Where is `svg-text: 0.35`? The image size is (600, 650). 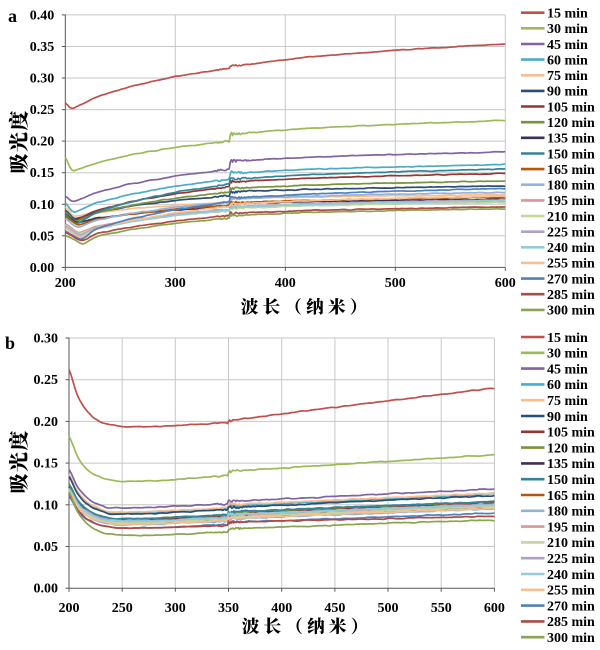
svg-text: 0.35 is located at coordinates (42, 47).